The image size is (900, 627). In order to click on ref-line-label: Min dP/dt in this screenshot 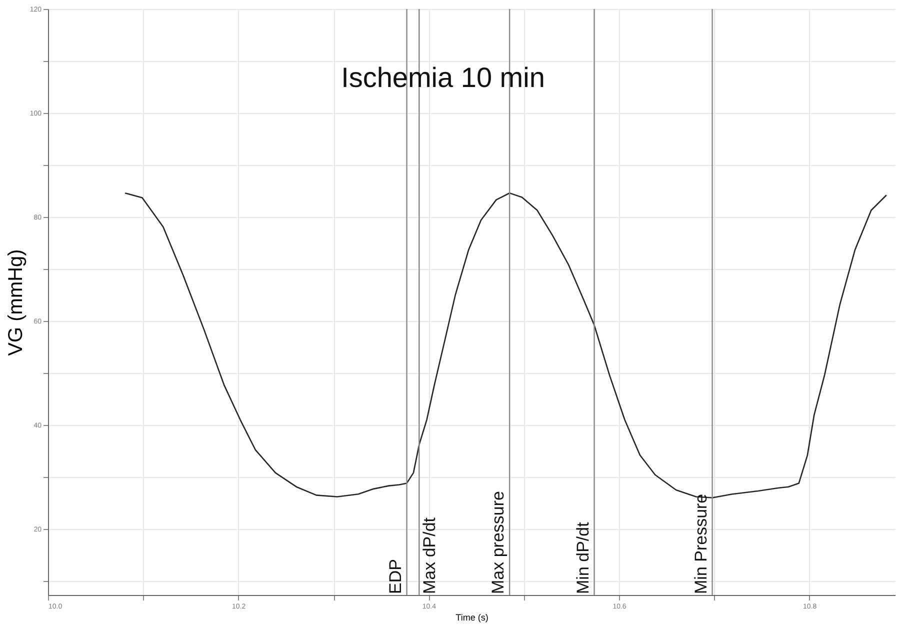, I will do `click(582, 558)`.